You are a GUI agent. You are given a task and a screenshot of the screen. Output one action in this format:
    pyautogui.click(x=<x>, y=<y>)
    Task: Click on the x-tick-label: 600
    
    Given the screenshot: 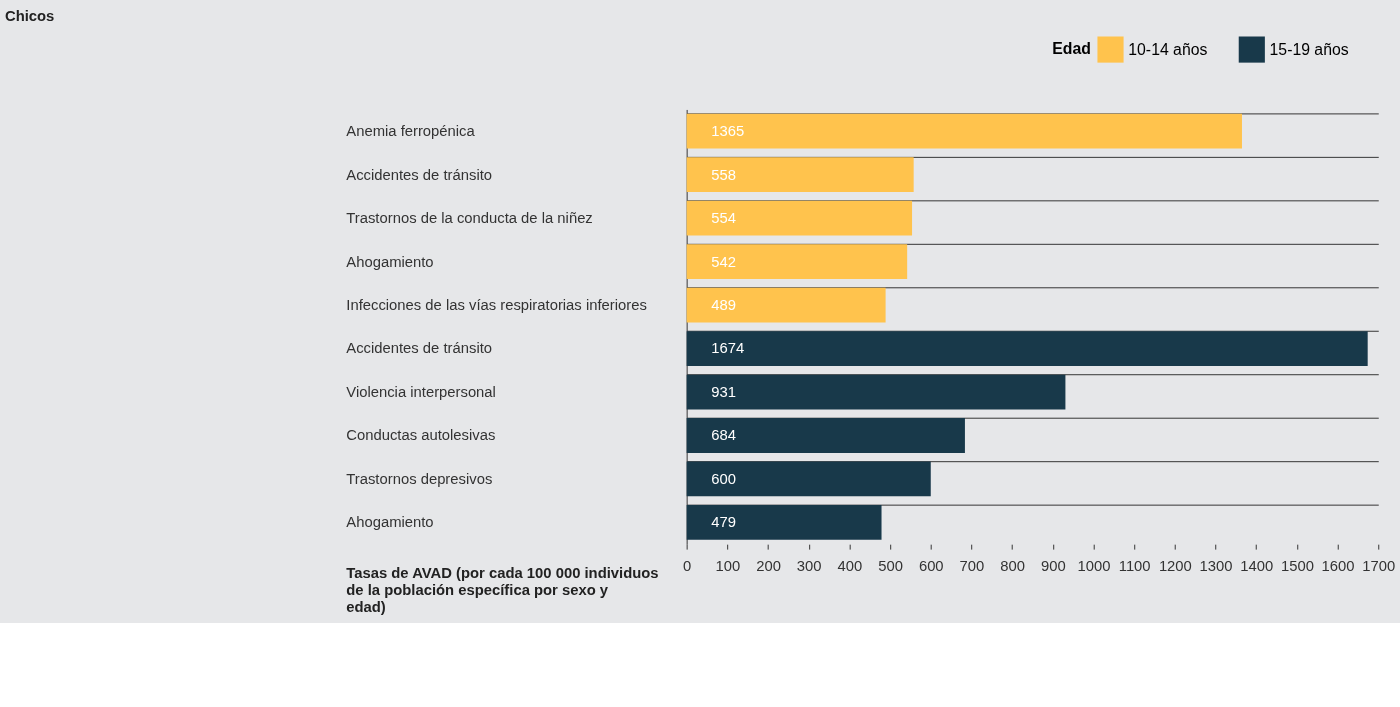 What is the action you would take?
    pyautogui.click(x=931, y=566)
    